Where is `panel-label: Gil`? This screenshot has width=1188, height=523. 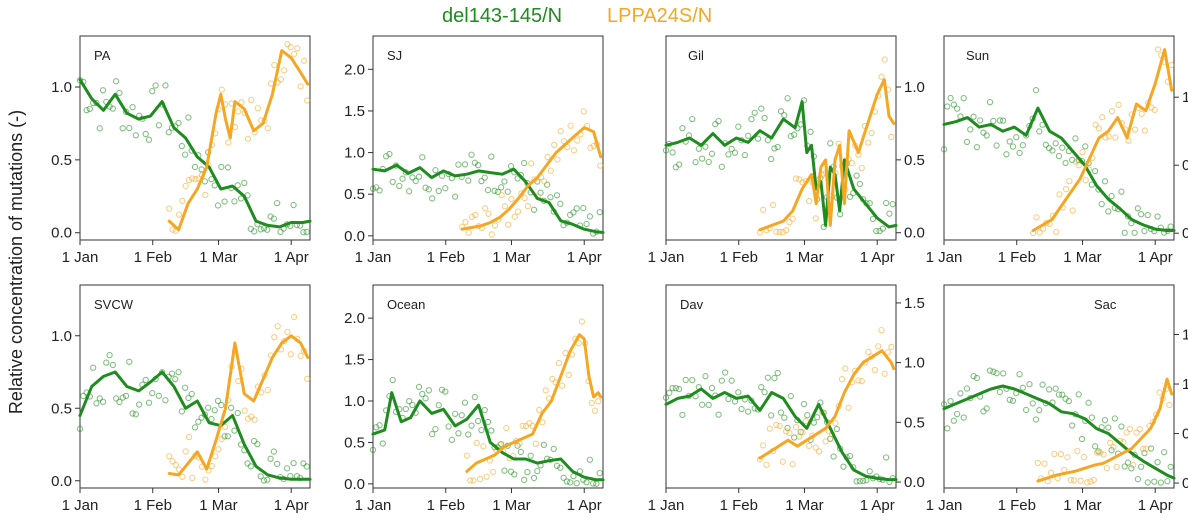
panel-label: Gil is located at coordinates (696, 55).